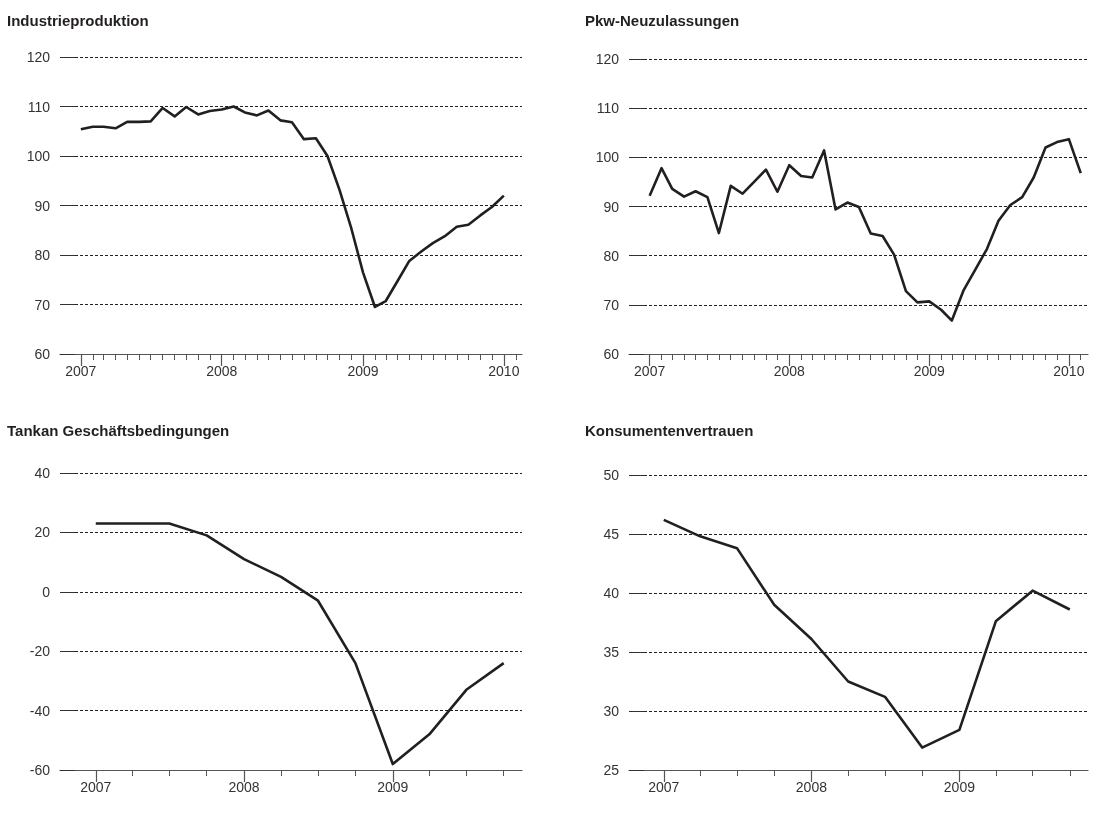 Image resolution: width=1101 pixels, height=820 pixels. I want to click on chart-title: Tankan Geschäftsbedingungen, so click(118, 430).